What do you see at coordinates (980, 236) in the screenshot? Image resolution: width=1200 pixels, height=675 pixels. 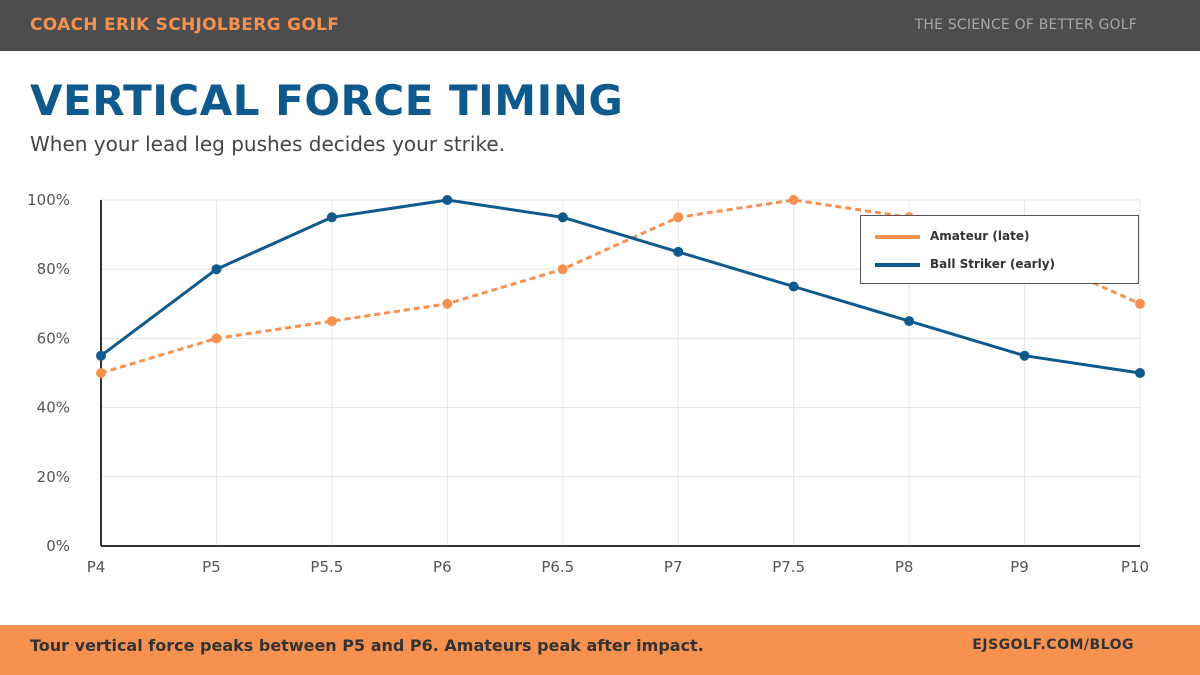 I see `legend-label-amateur: Amateur (late)` at bounding box center [980, 236].